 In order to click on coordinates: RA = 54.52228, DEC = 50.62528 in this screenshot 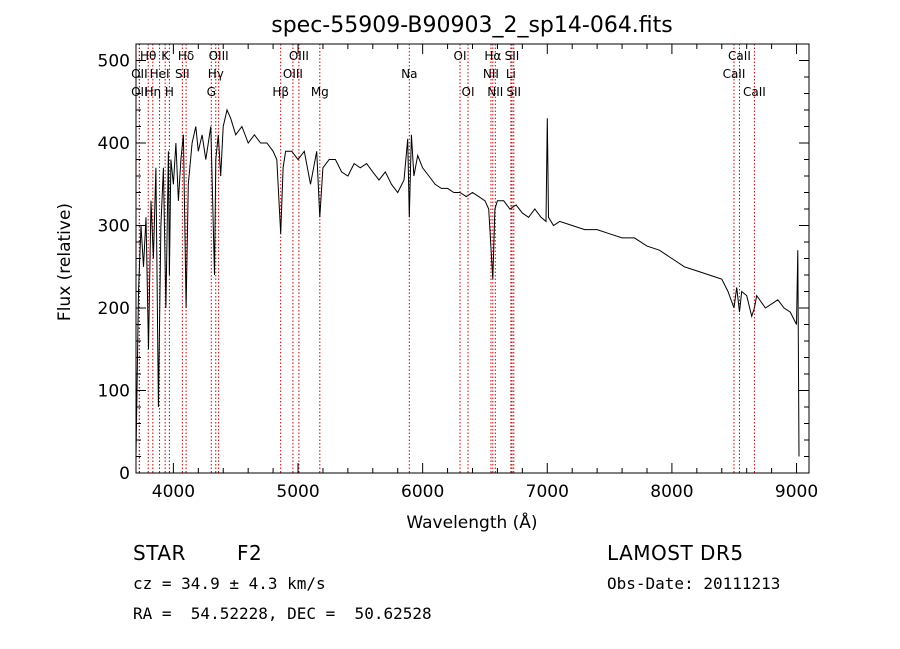, I will do `click(282, 613)`.